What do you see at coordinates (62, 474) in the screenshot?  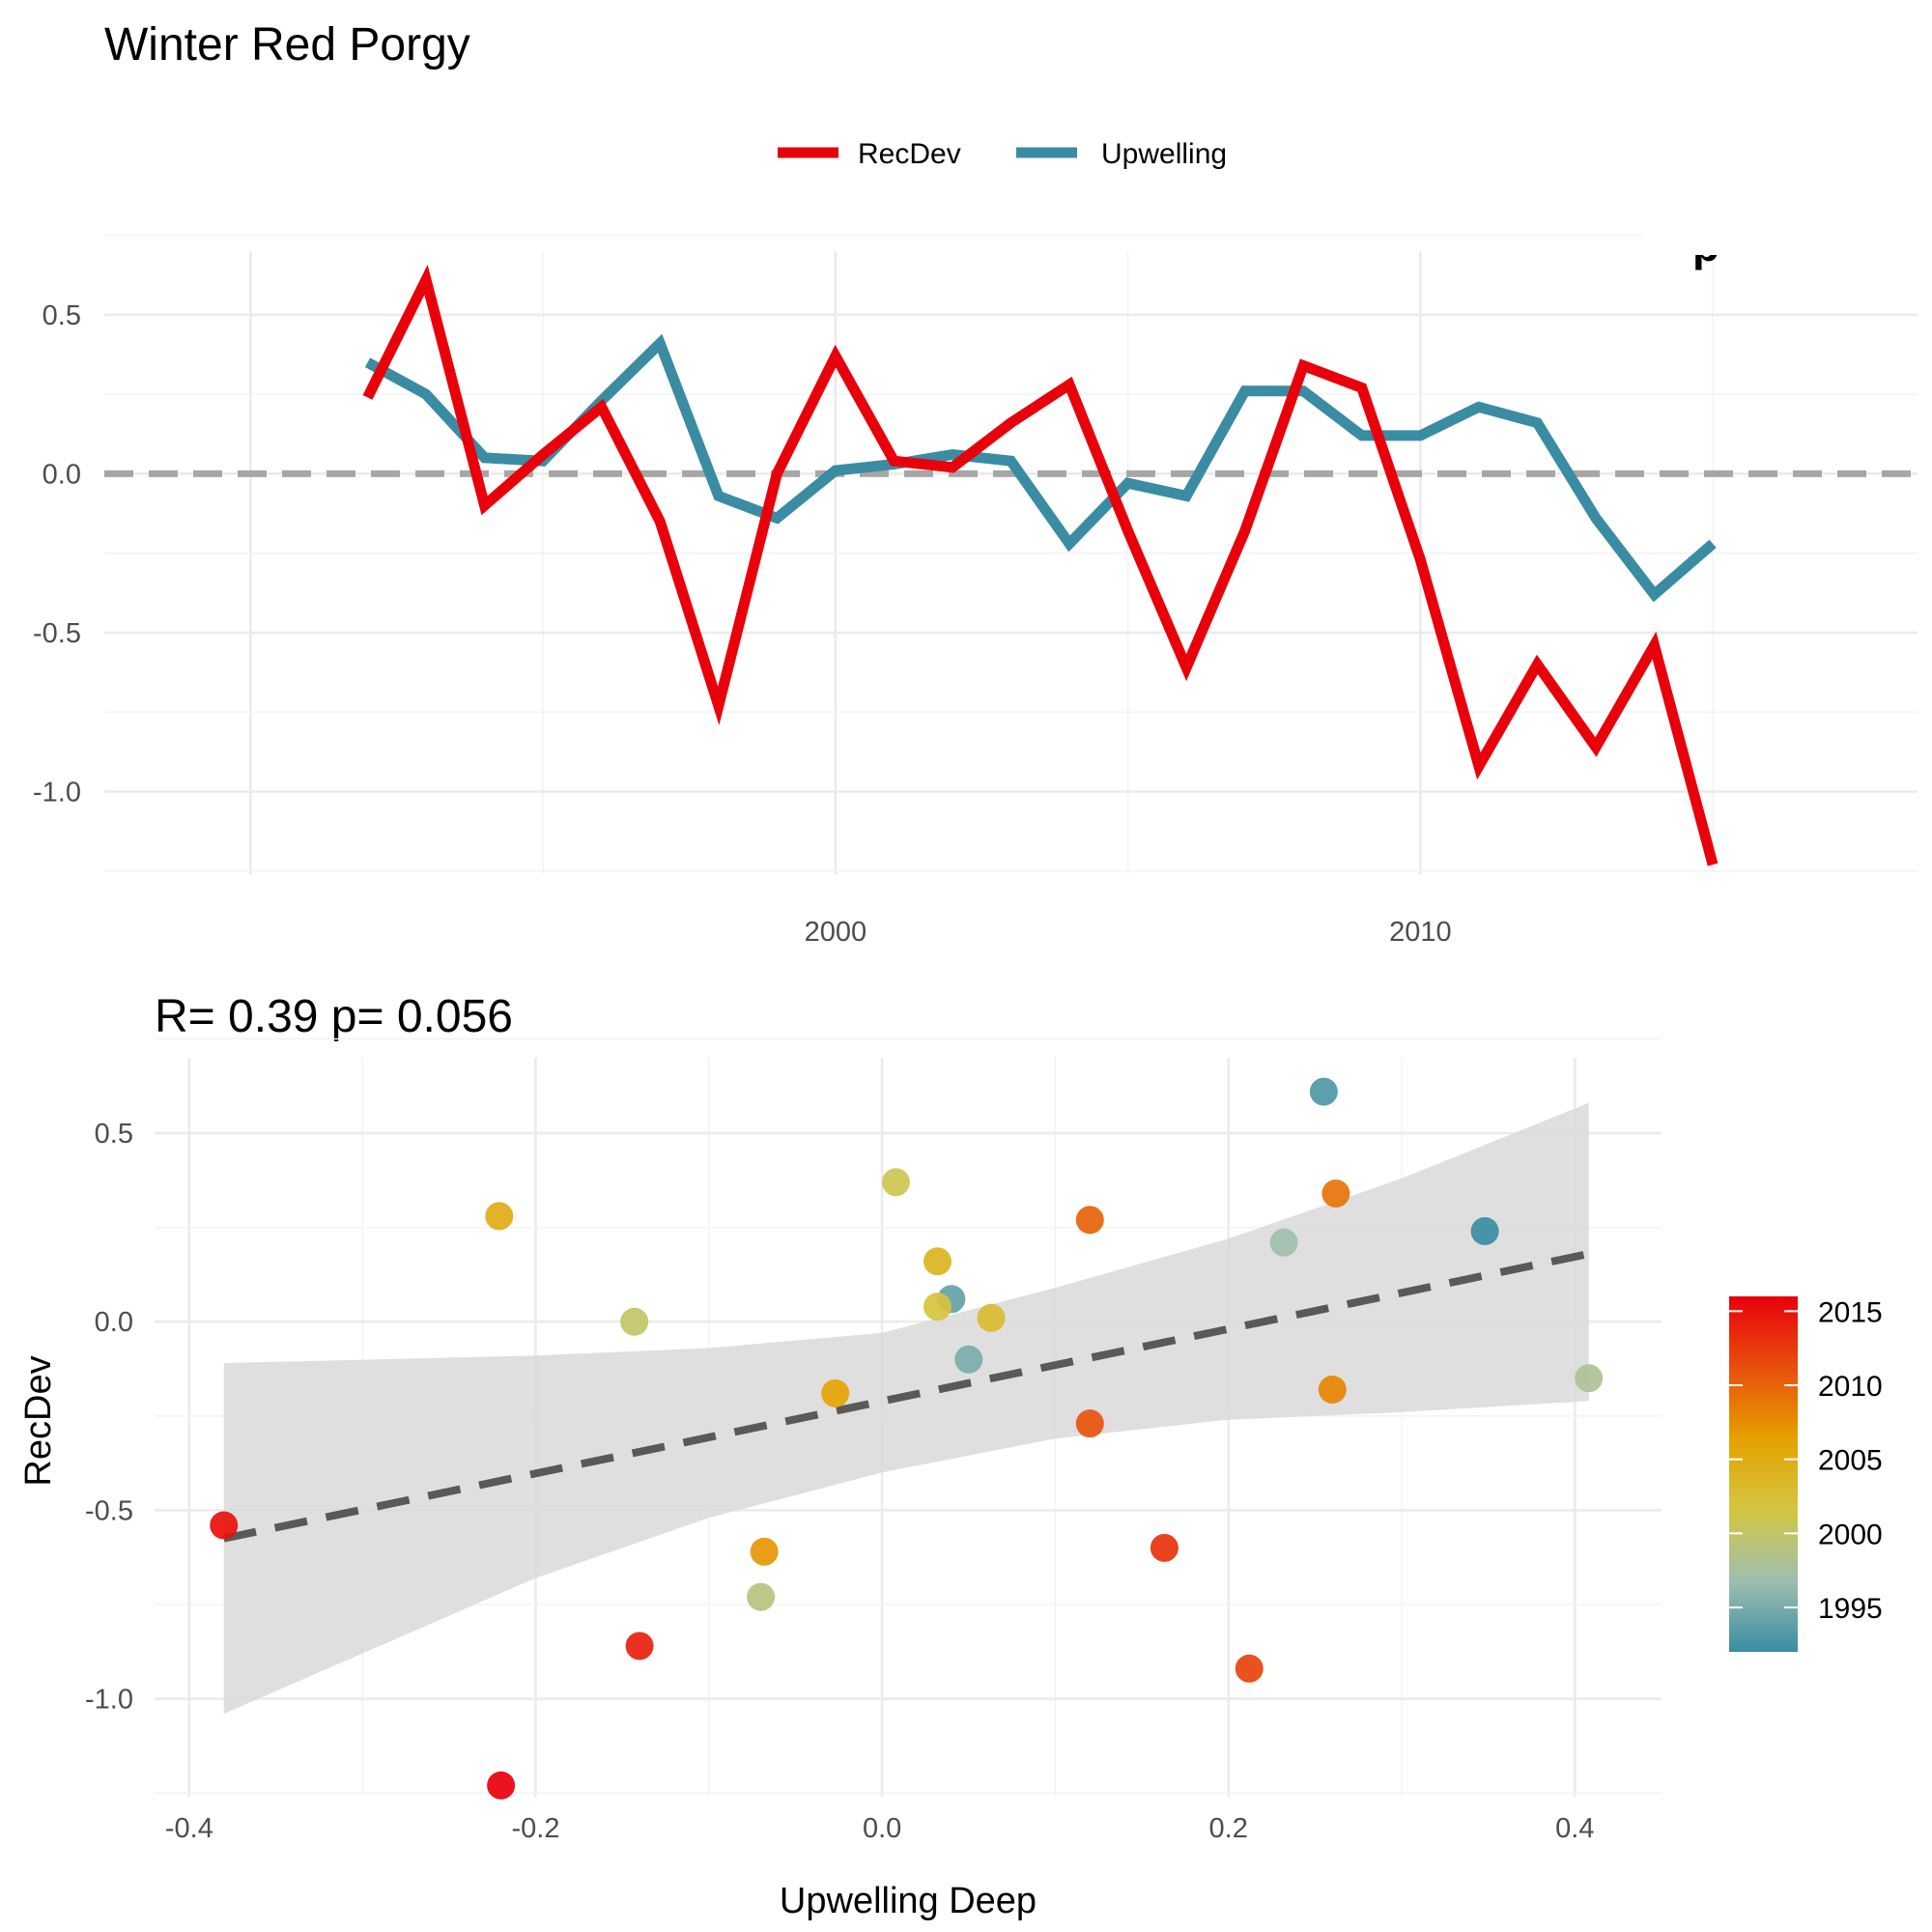 I see `top-y-tick-label: 0.0` at bounding box center [62, 474].